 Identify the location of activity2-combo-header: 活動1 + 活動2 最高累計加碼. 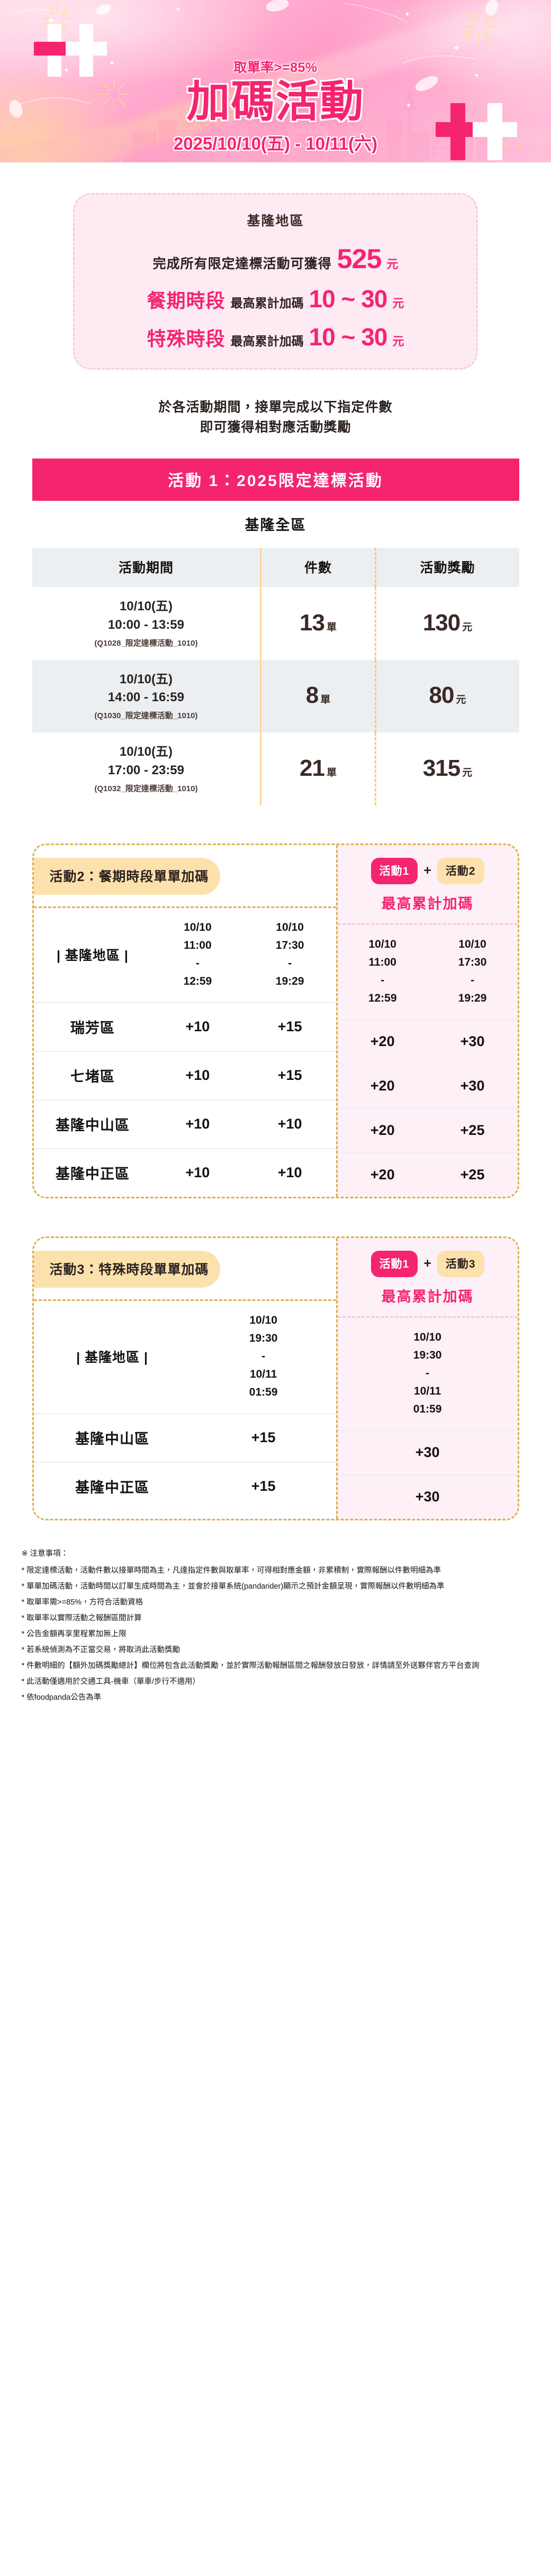
(428, 884).